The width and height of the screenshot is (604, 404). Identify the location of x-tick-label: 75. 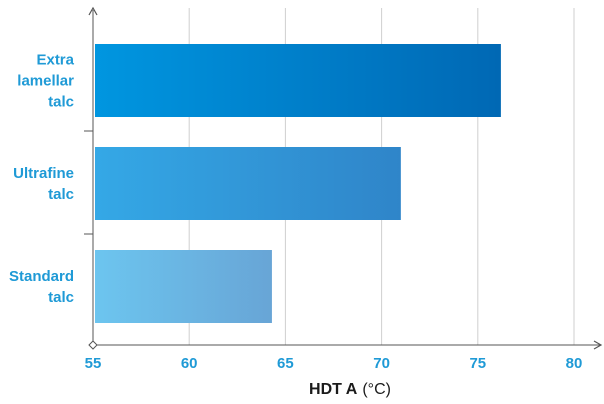
(477, 363).